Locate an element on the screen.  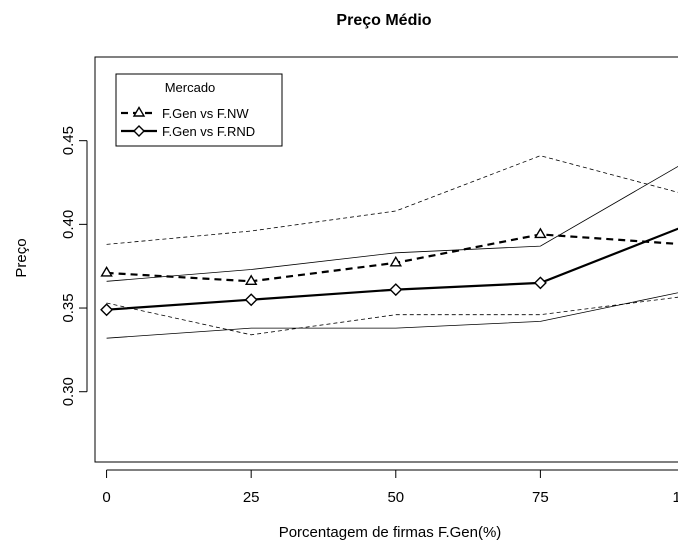
x-axis-label: Porcentagem de firmas F.Gen(%) is located at coordinates (390, 532).